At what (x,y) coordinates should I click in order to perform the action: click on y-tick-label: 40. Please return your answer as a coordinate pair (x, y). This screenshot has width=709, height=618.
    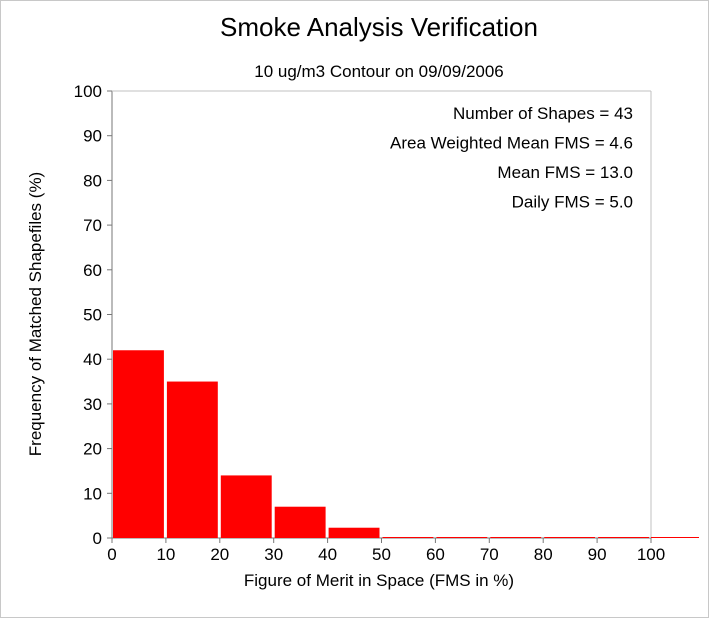
    Looking at the image, I should click on (92, 359).